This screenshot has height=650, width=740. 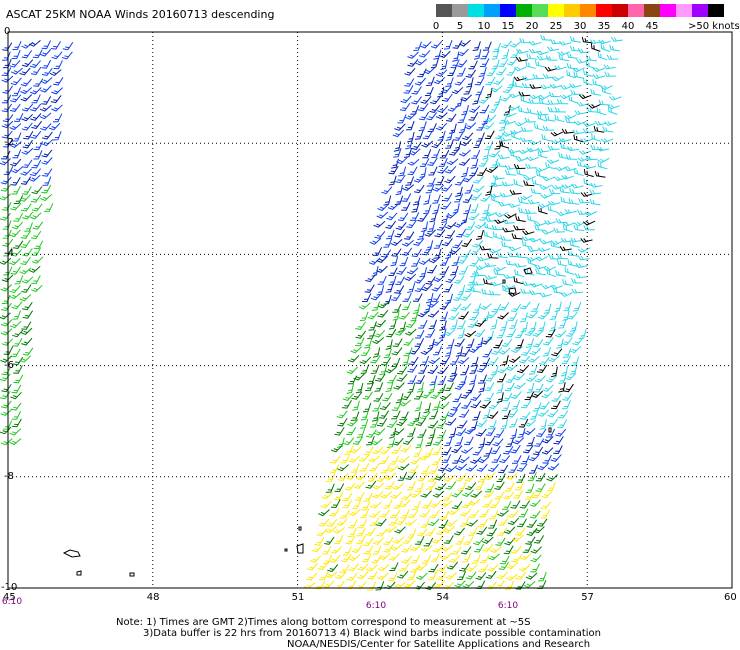 What do you see at coordinates (714, 26) in the screenshot?
I see `legend-label: >50 knots` at bounding box center [714, 26].